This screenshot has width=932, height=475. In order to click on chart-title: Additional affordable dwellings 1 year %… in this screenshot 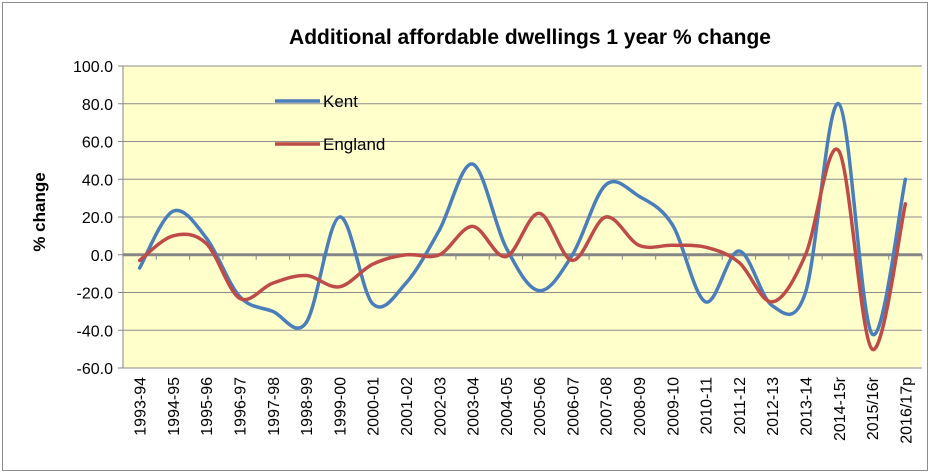, I will do `click(530, 37)`.